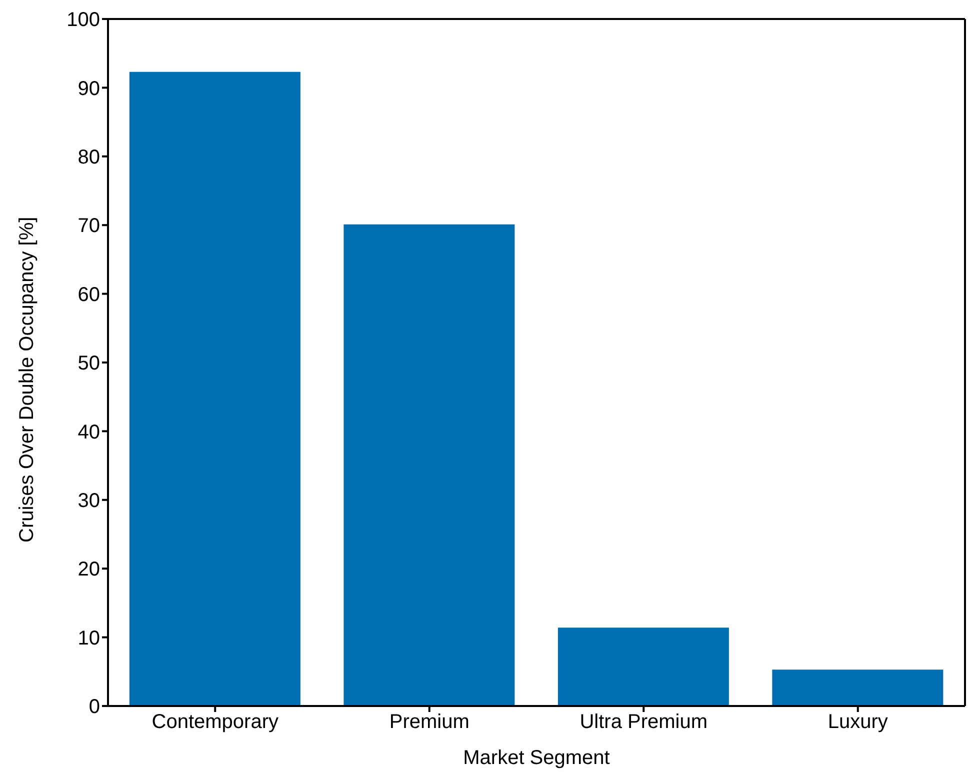 The image size is (970, 778). Describe the element at coordinates (89, 501) in the screenshot. I see `y-tick-label: 30` at that location.